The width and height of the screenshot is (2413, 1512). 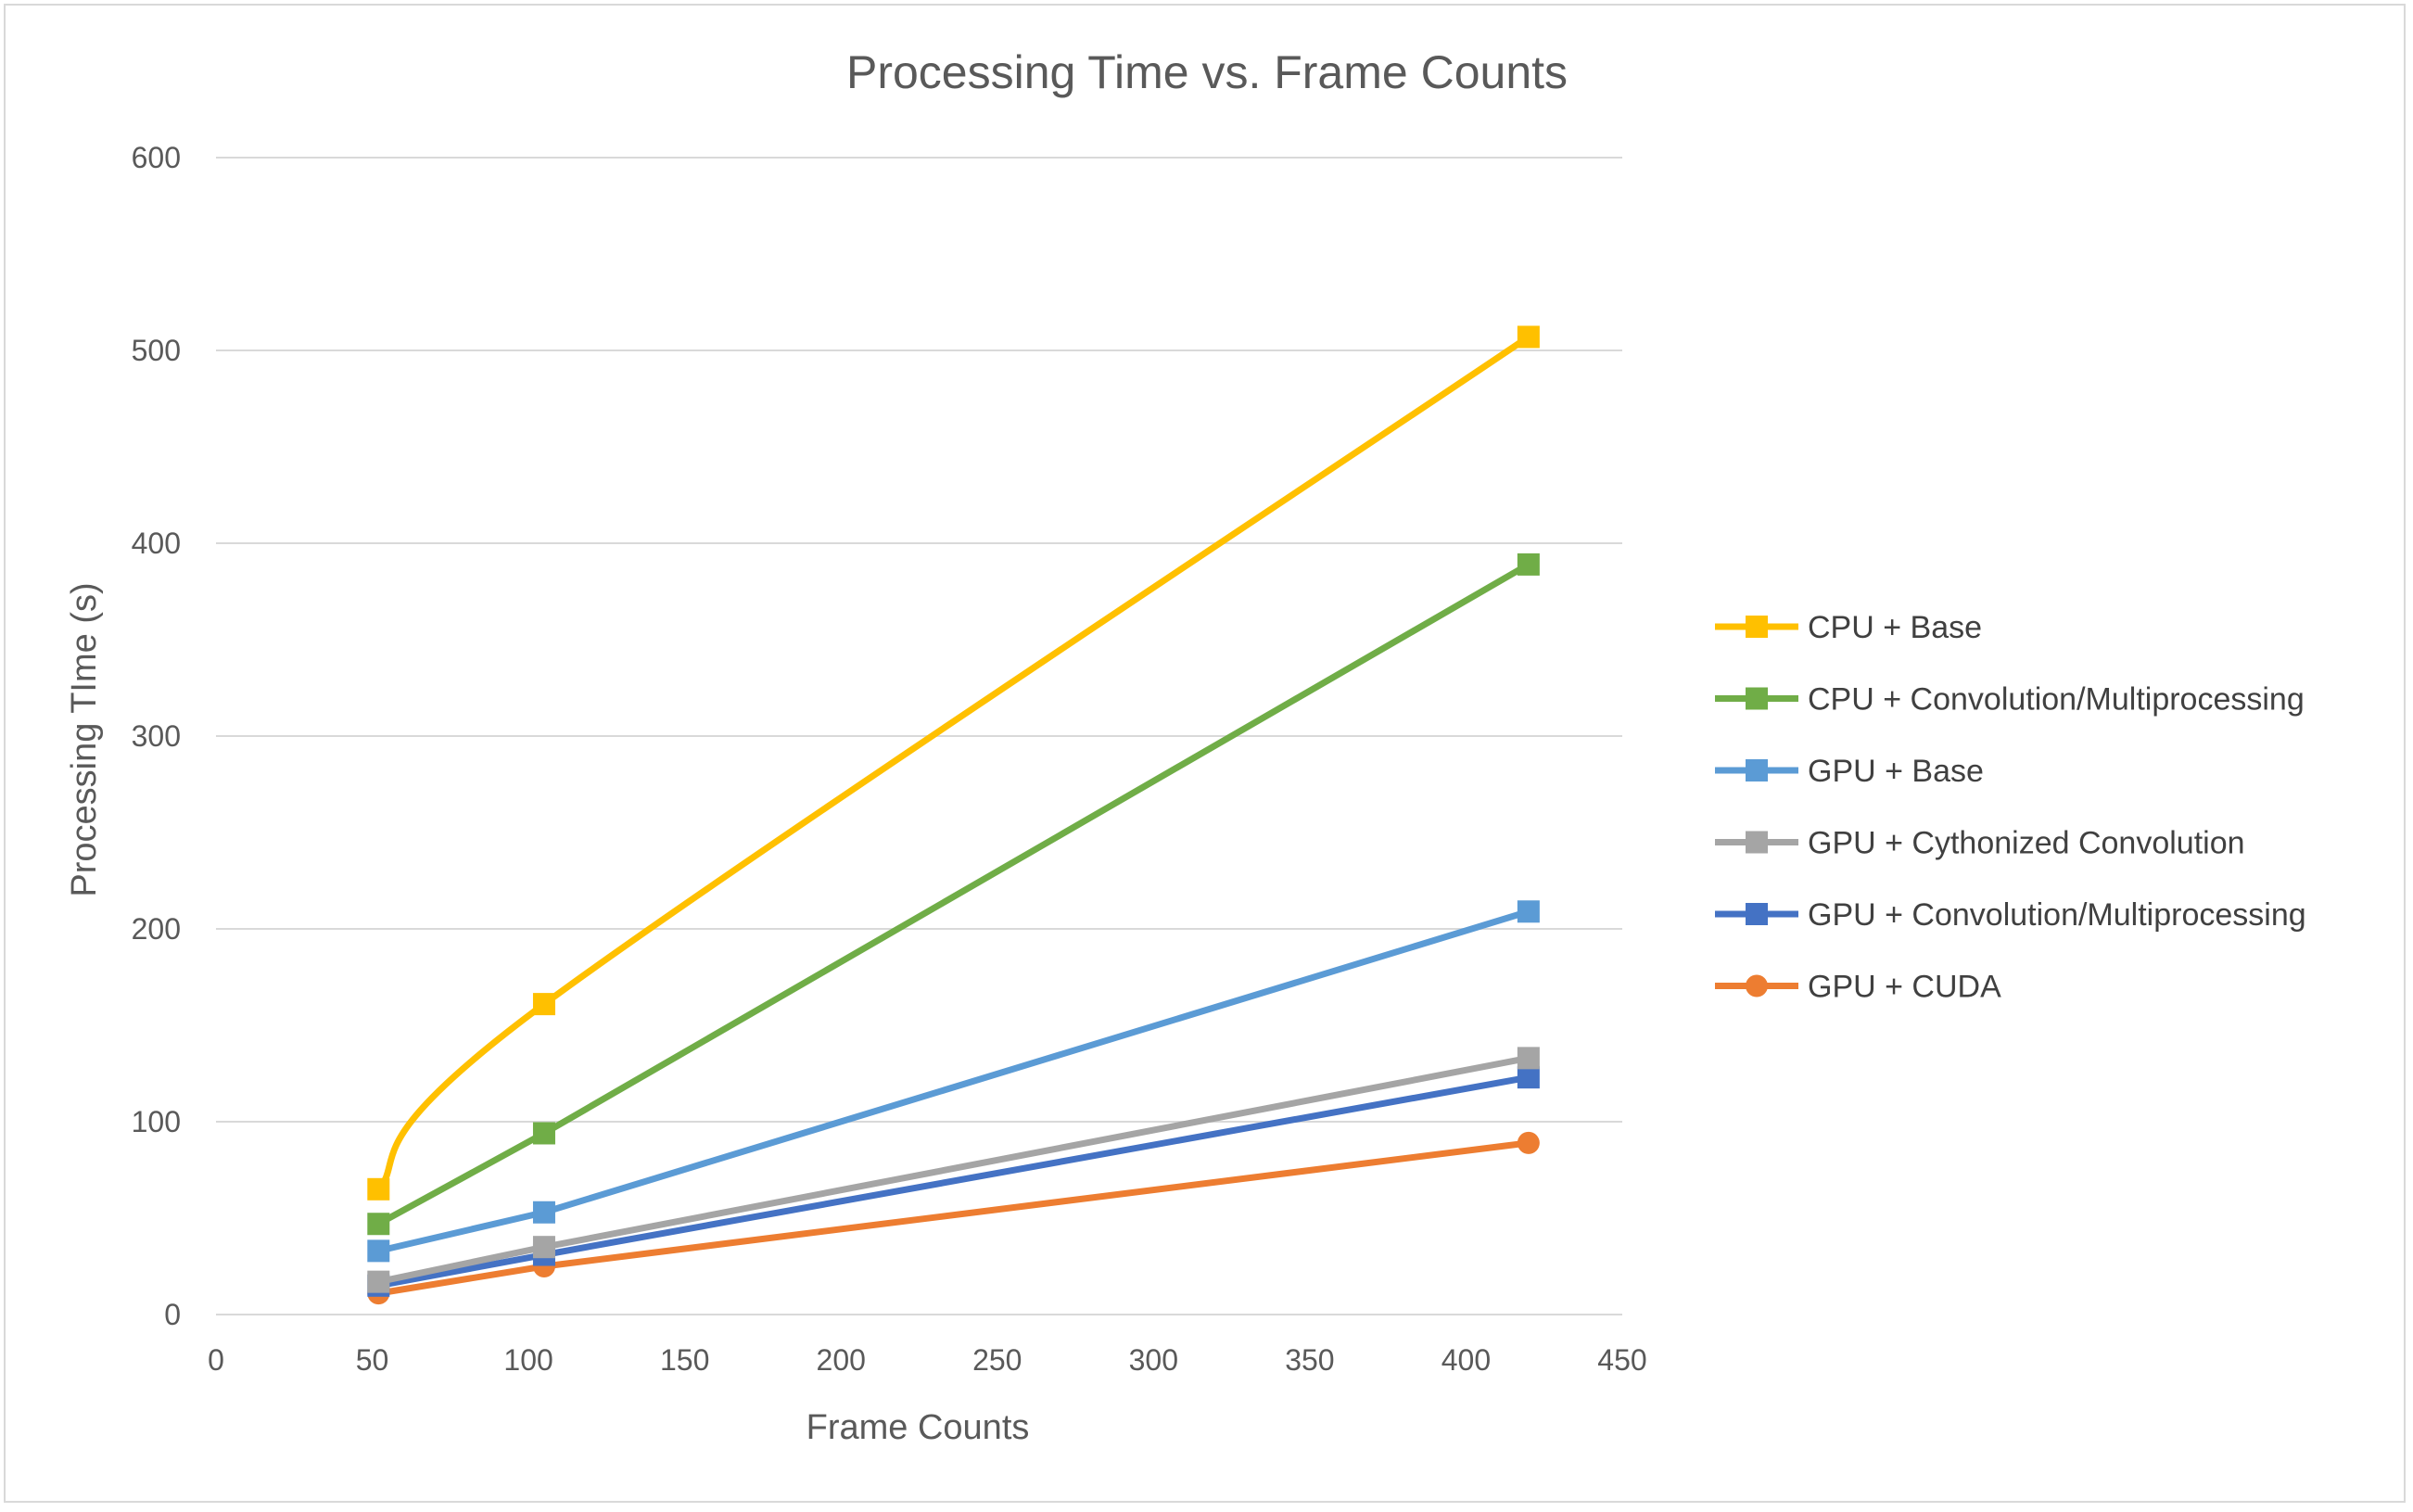 What do you see at coordinates (2056, 700) in the screenshot?
I see `legend-label: CPU + Convolution/Multiprocessing` at bounding box center [2056, 700].